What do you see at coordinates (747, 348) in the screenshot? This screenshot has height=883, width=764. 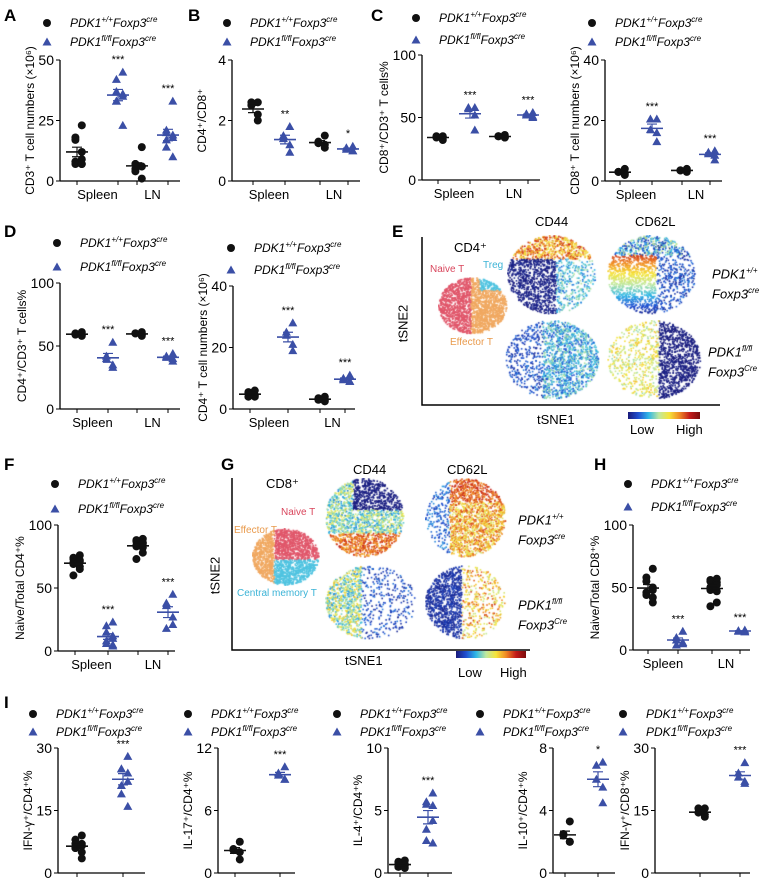 I see `genotype-text: fl/fl` at bounding box center [747, 348].